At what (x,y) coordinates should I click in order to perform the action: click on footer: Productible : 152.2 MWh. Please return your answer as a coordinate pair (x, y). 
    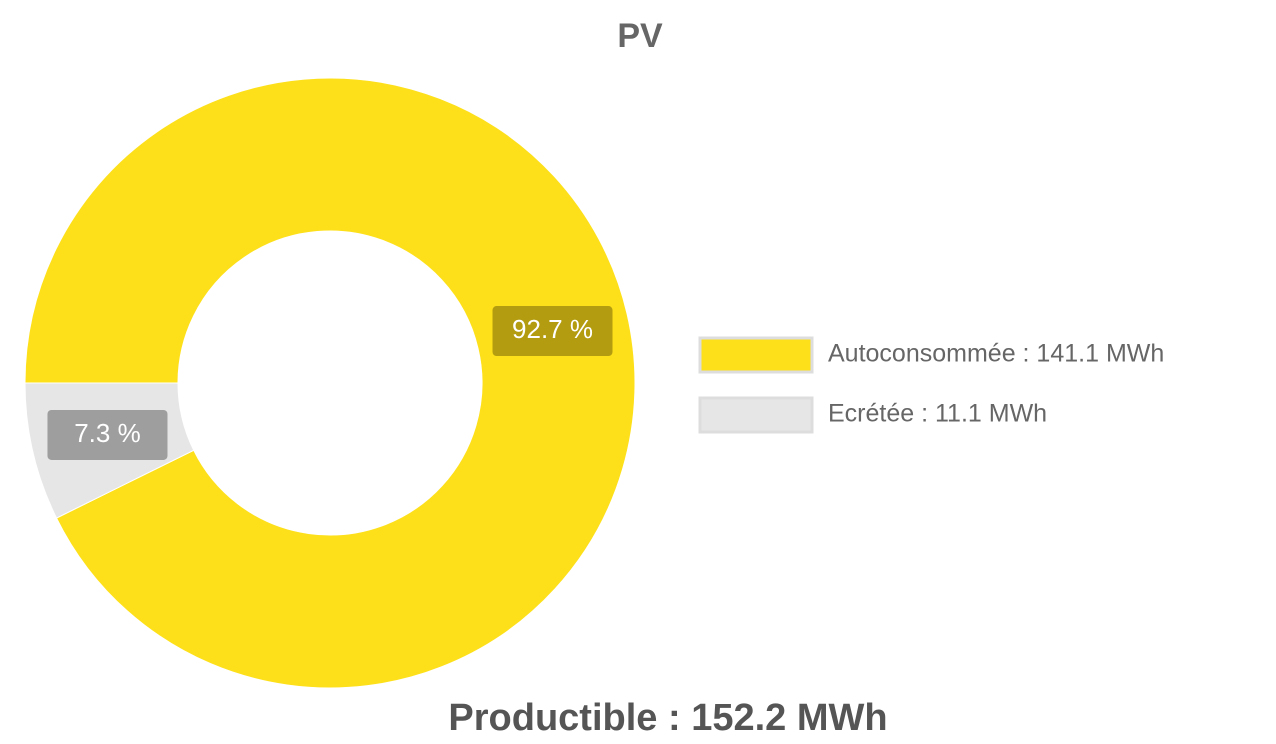
    Looking at the image, I should click on (667, 718).